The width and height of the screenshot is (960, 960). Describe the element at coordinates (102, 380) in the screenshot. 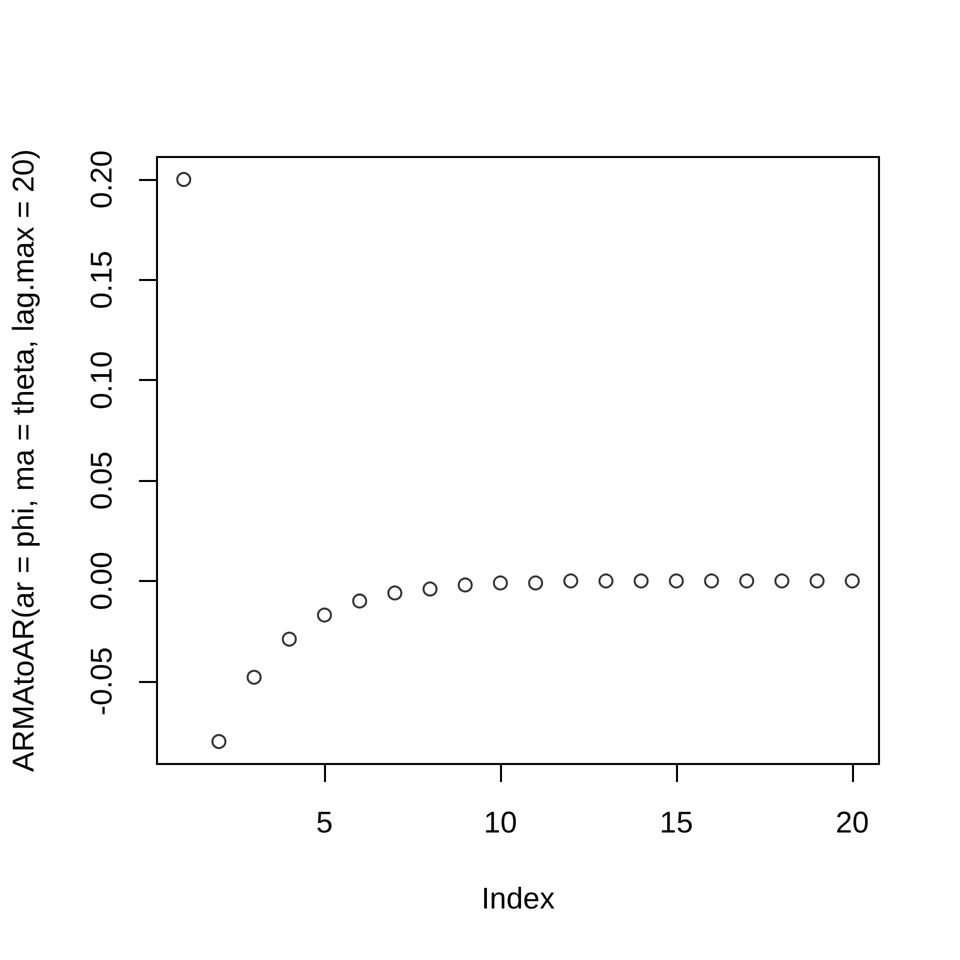

I see `y-tick-label: 0.10` at that location.